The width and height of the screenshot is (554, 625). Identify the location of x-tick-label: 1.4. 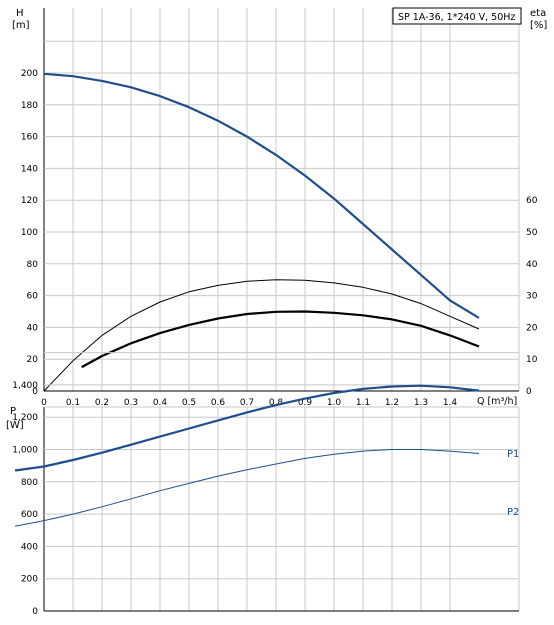
(450, 403).